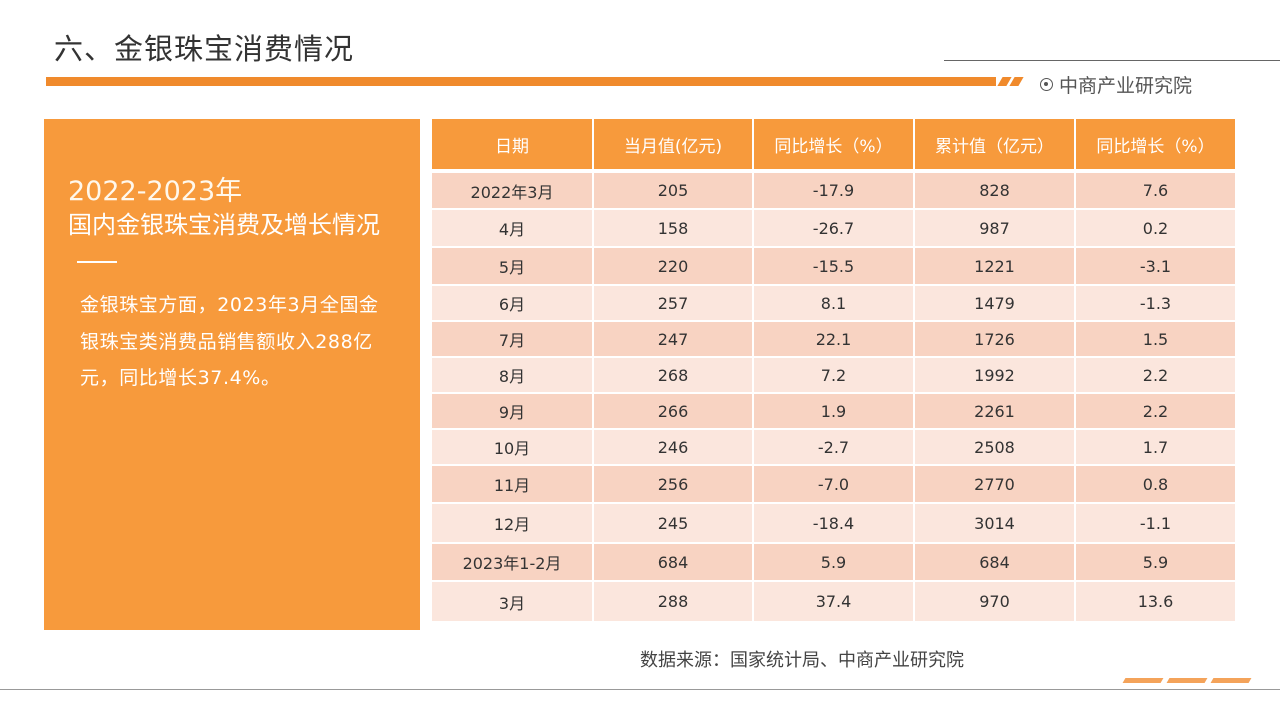  What do you see at coordinates (673, 410) in the screenshot?
I see `cell-monthly-value: 266` at bounding box center [673, 410].